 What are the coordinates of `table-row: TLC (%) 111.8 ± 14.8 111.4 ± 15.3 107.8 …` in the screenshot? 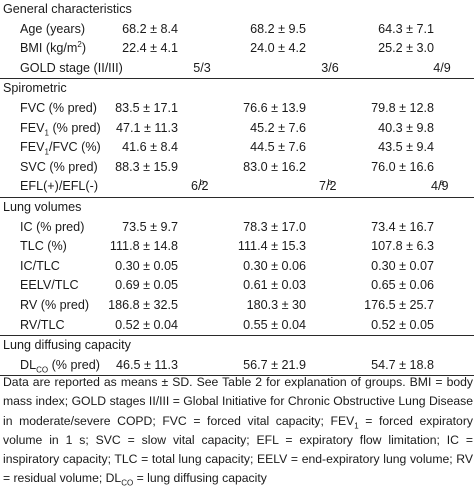 It's located at (237, 247).